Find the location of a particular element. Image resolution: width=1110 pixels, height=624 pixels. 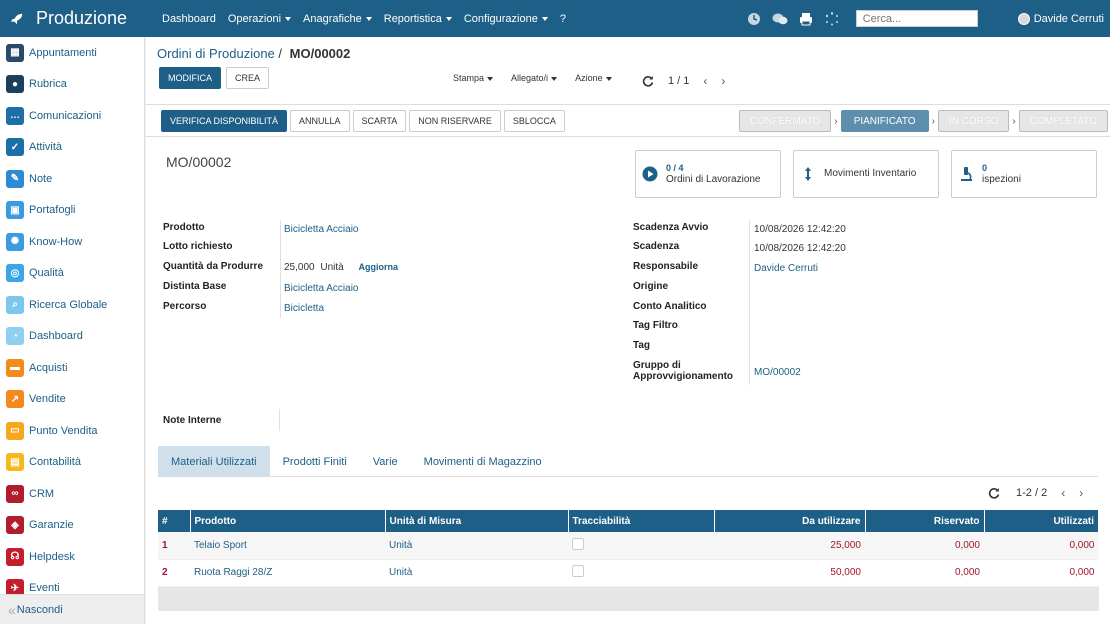

sidebar-item-contabilit-: ▤ Contabilità is located at coordinates (72, 463).